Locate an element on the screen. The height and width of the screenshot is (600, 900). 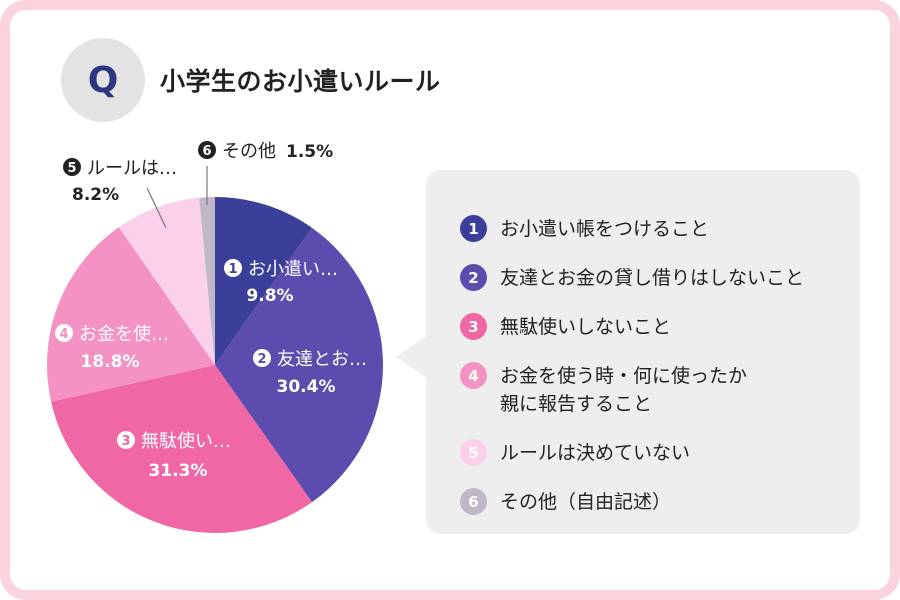
legend-pointer is located at coordinates (411, 357).